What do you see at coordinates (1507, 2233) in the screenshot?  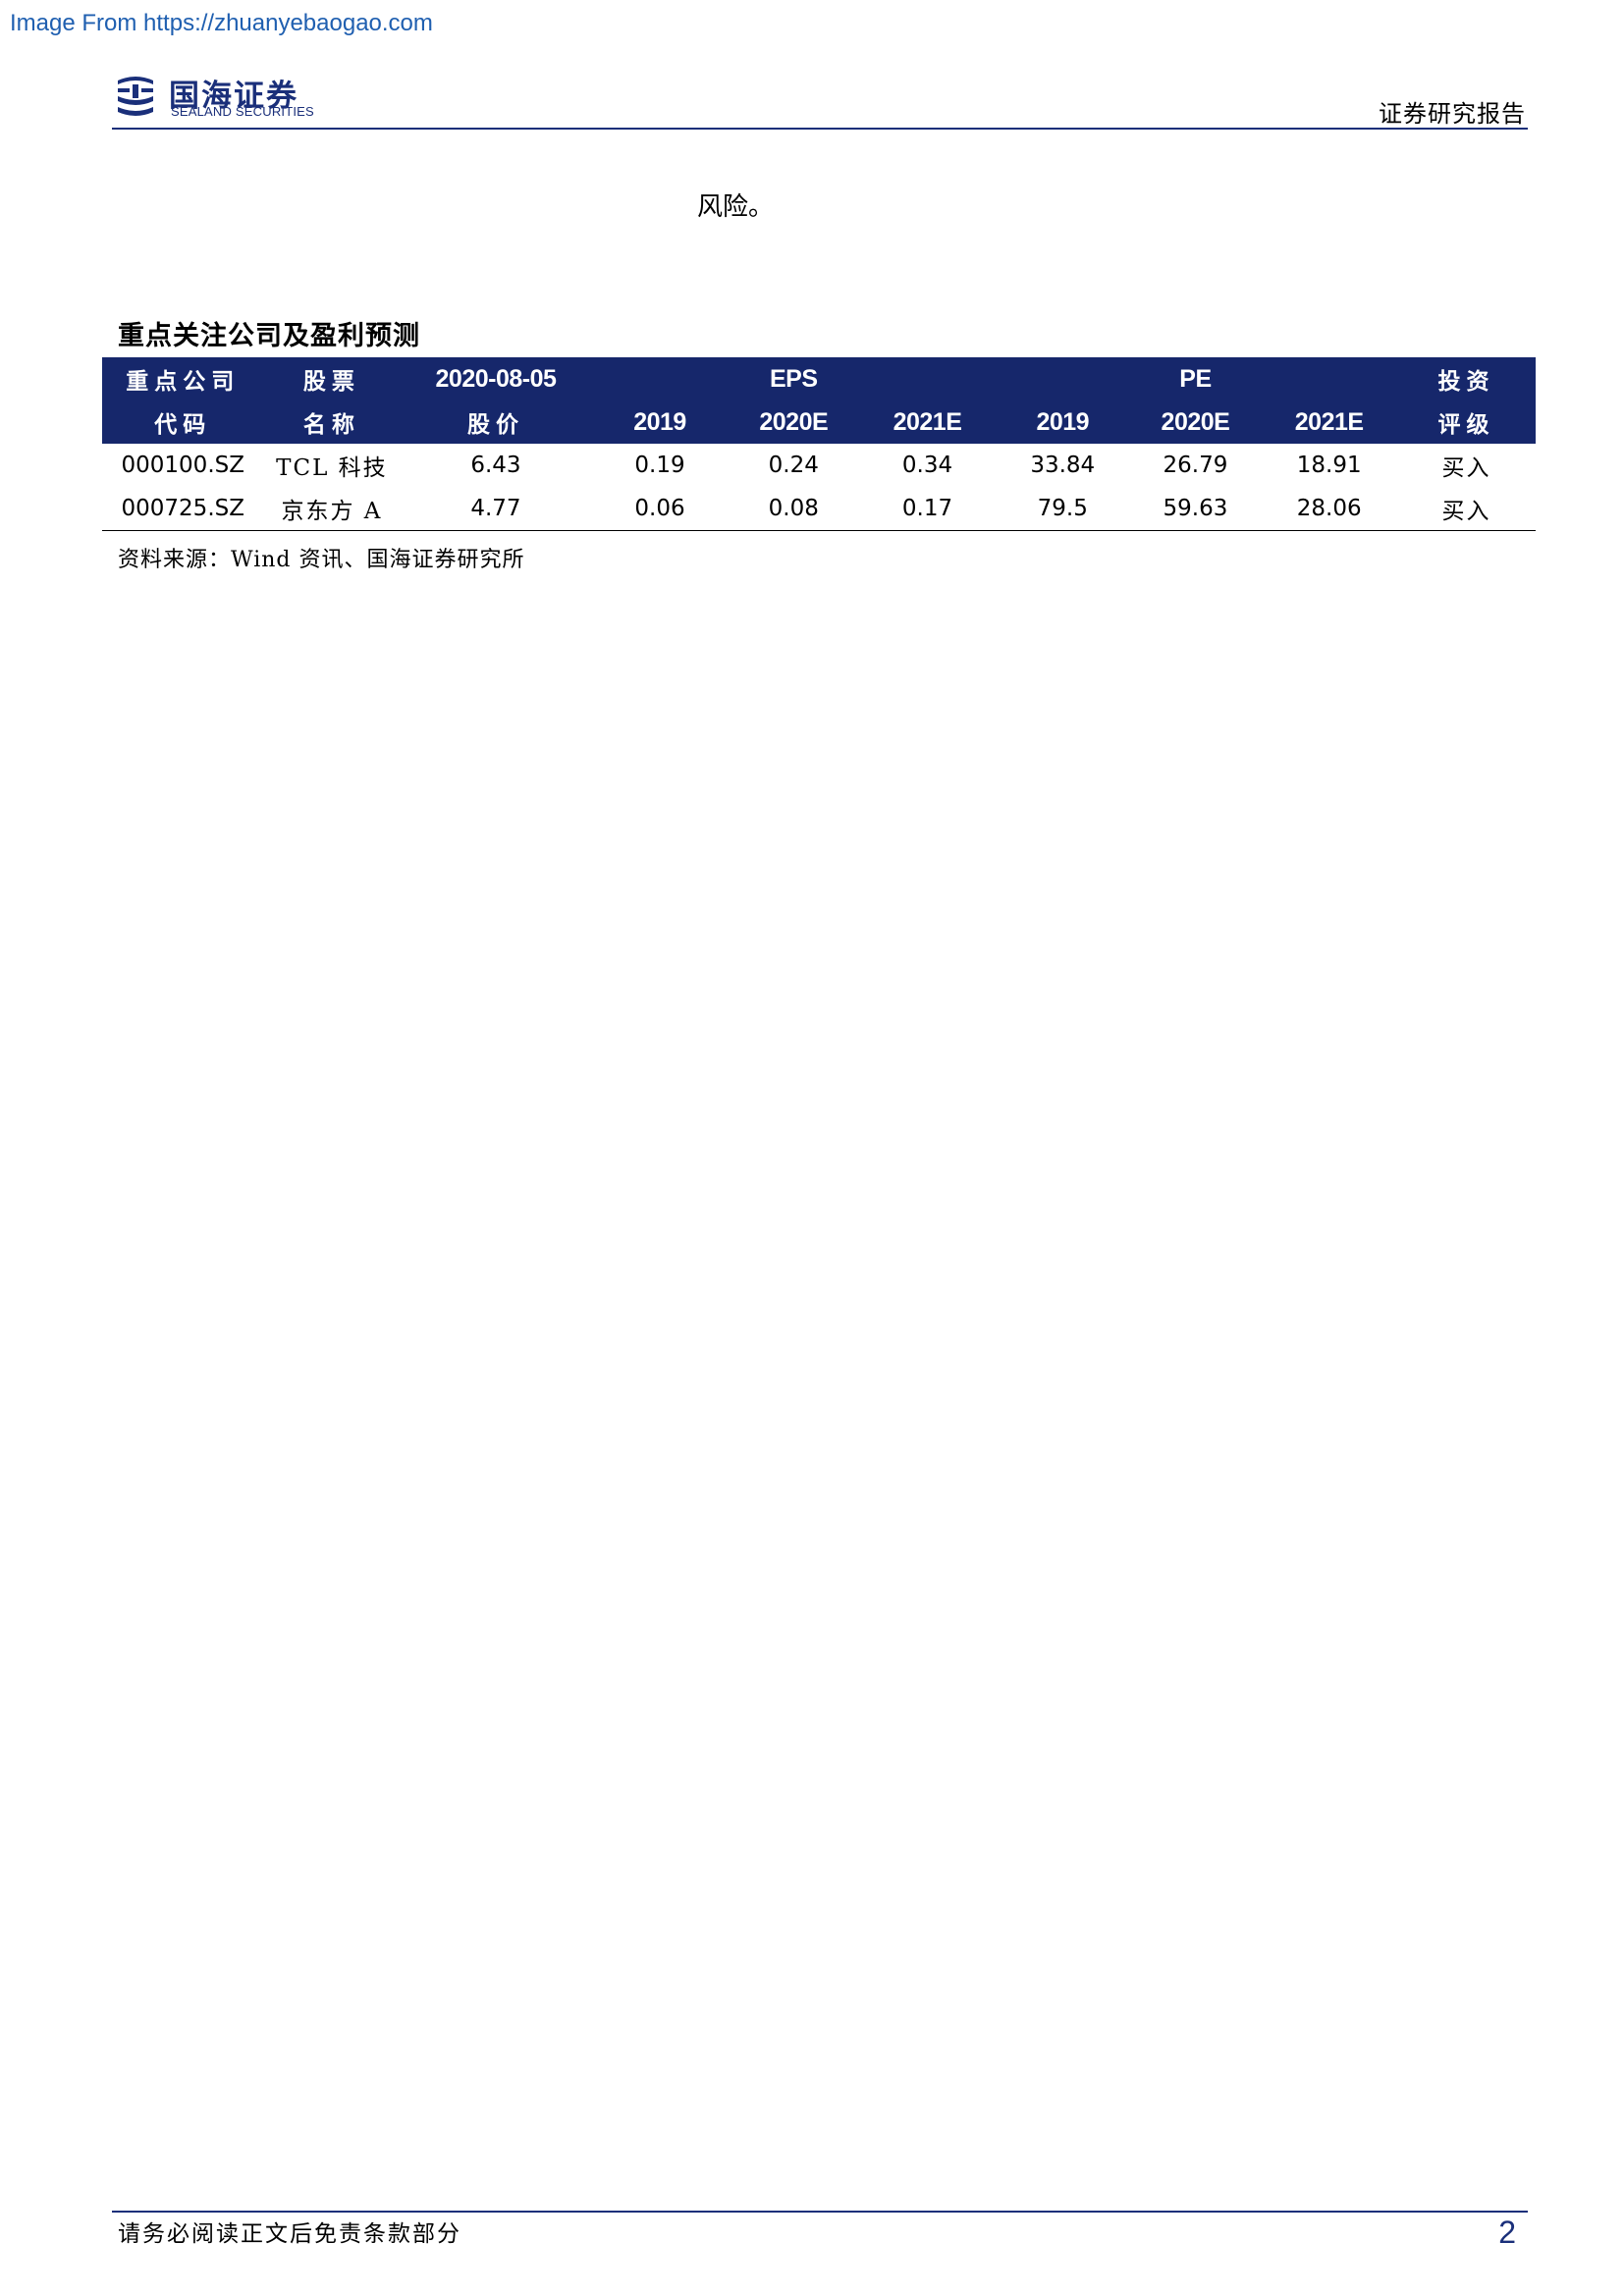 I see `page-number: 2` at bounding box center [1507, 2233].